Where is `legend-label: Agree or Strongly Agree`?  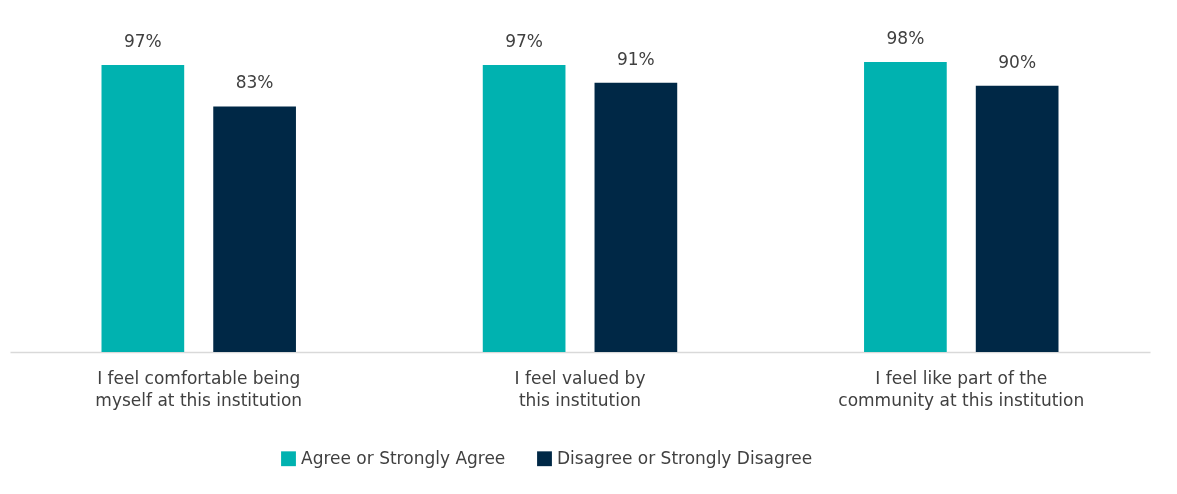 legend-label: Agree or Strongly Agree is located at coordinates (403, 457).